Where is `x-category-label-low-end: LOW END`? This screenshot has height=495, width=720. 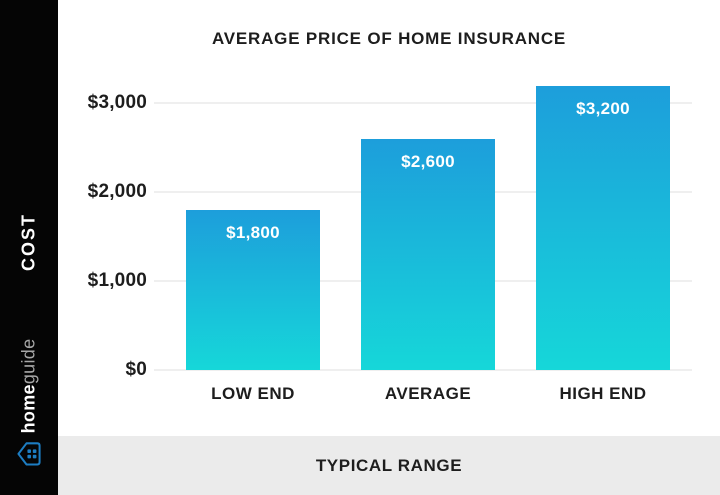
x-category-label-low-end: LOW END is located at coordinates (253, 393).